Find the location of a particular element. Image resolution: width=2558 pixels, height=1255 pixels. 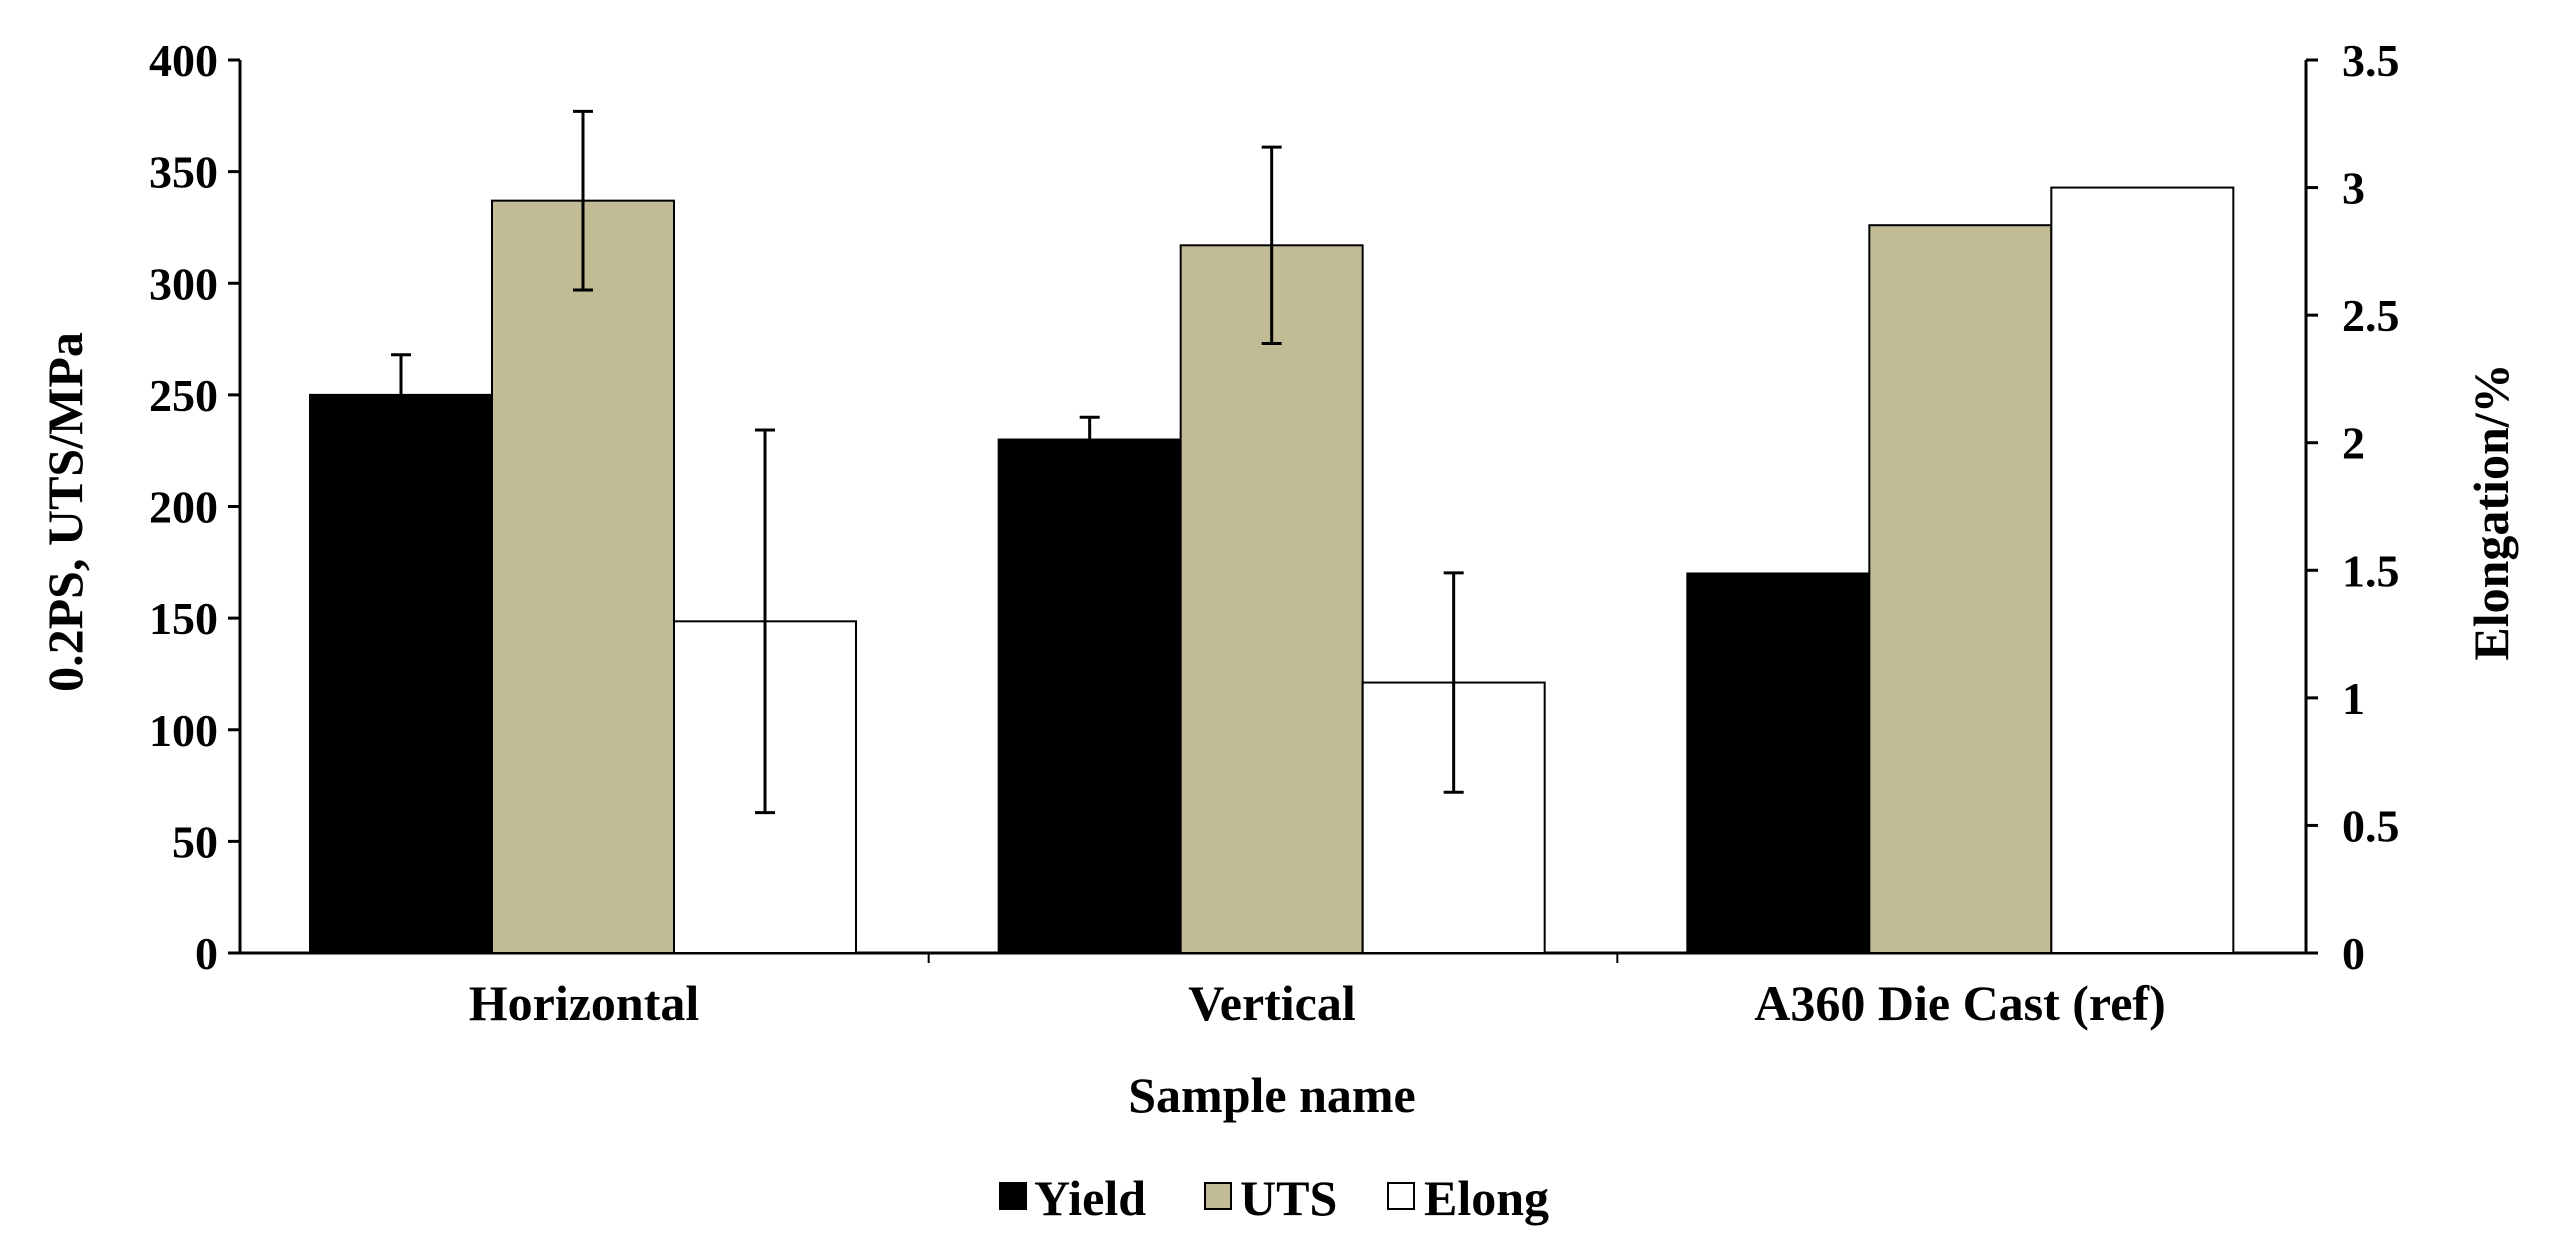

y-tick-label: 0 is located at coordinates (206, 953).